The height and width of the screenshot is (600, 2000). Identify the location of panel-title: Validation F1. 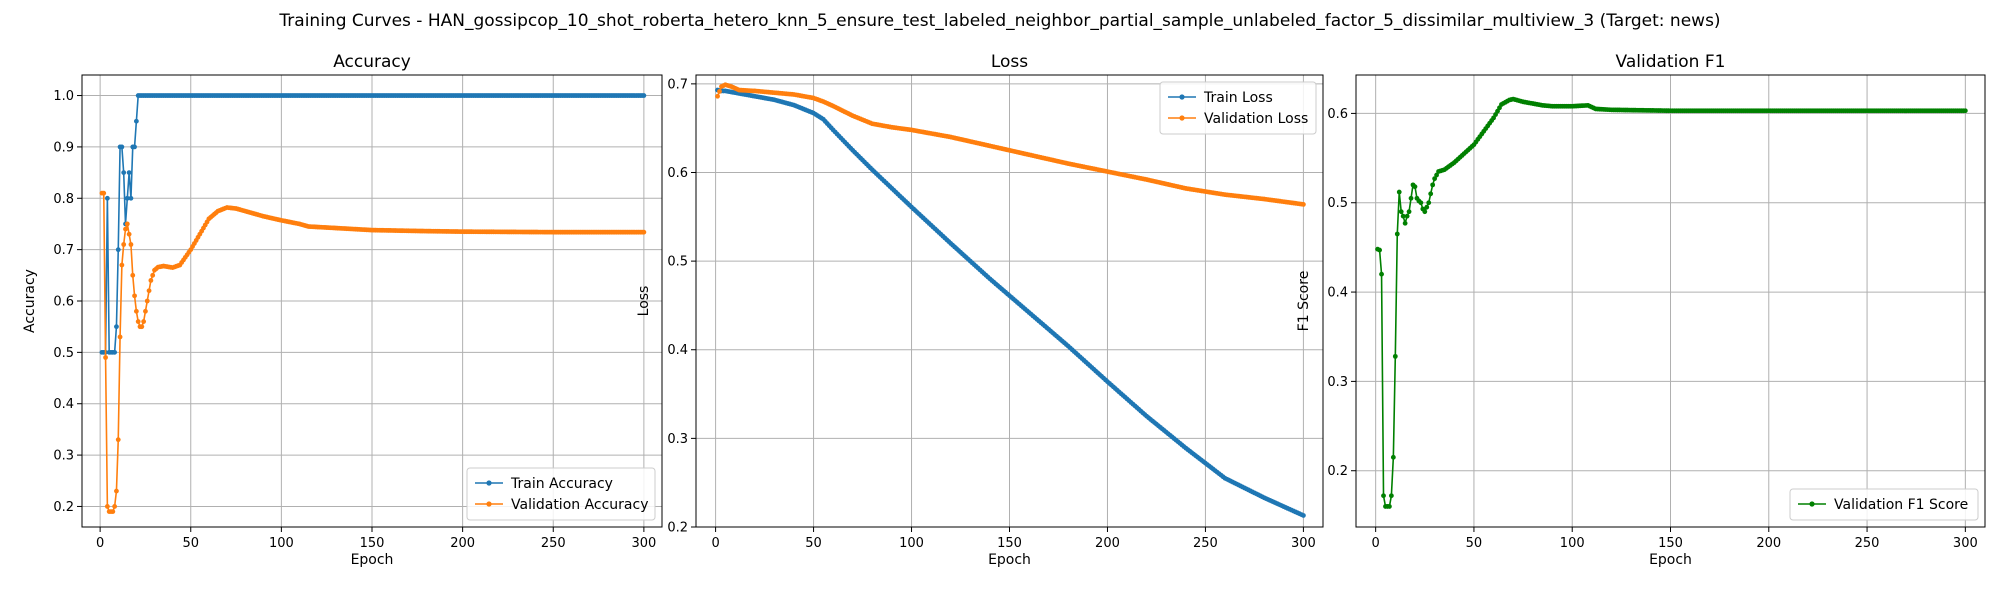
(1671, 62).